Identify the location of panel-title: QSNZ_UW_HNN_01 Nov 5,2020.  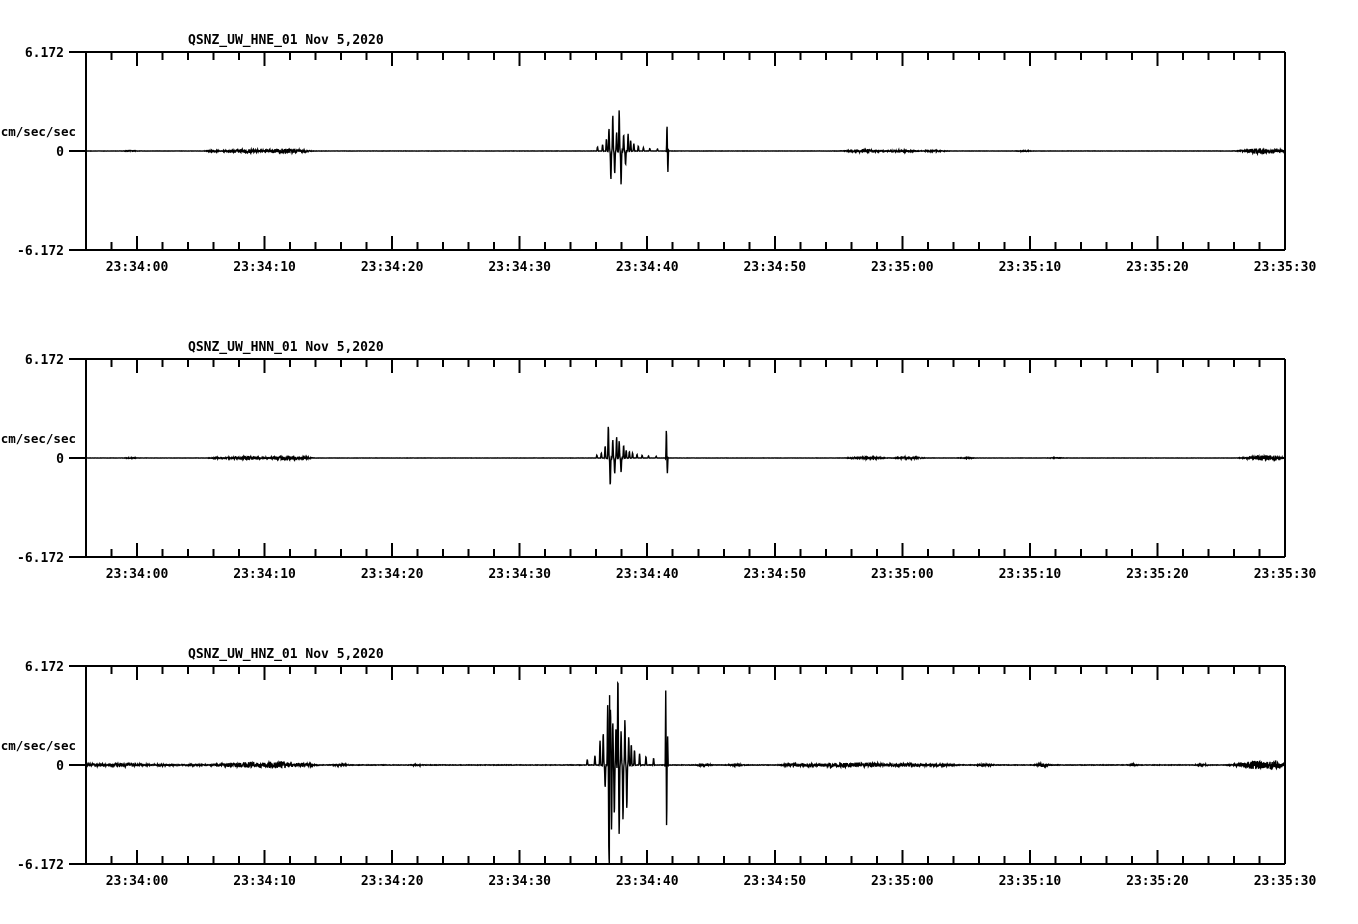
(286, 347).